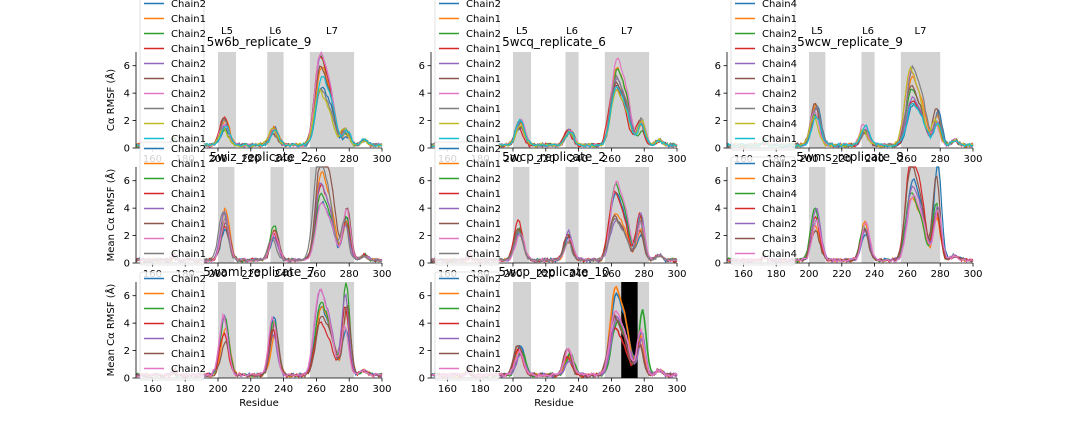  What do you see at coordinates (522, 31) in the screenshot?
I see `loop-label-l5: L5` at bounding box center [522, 31].